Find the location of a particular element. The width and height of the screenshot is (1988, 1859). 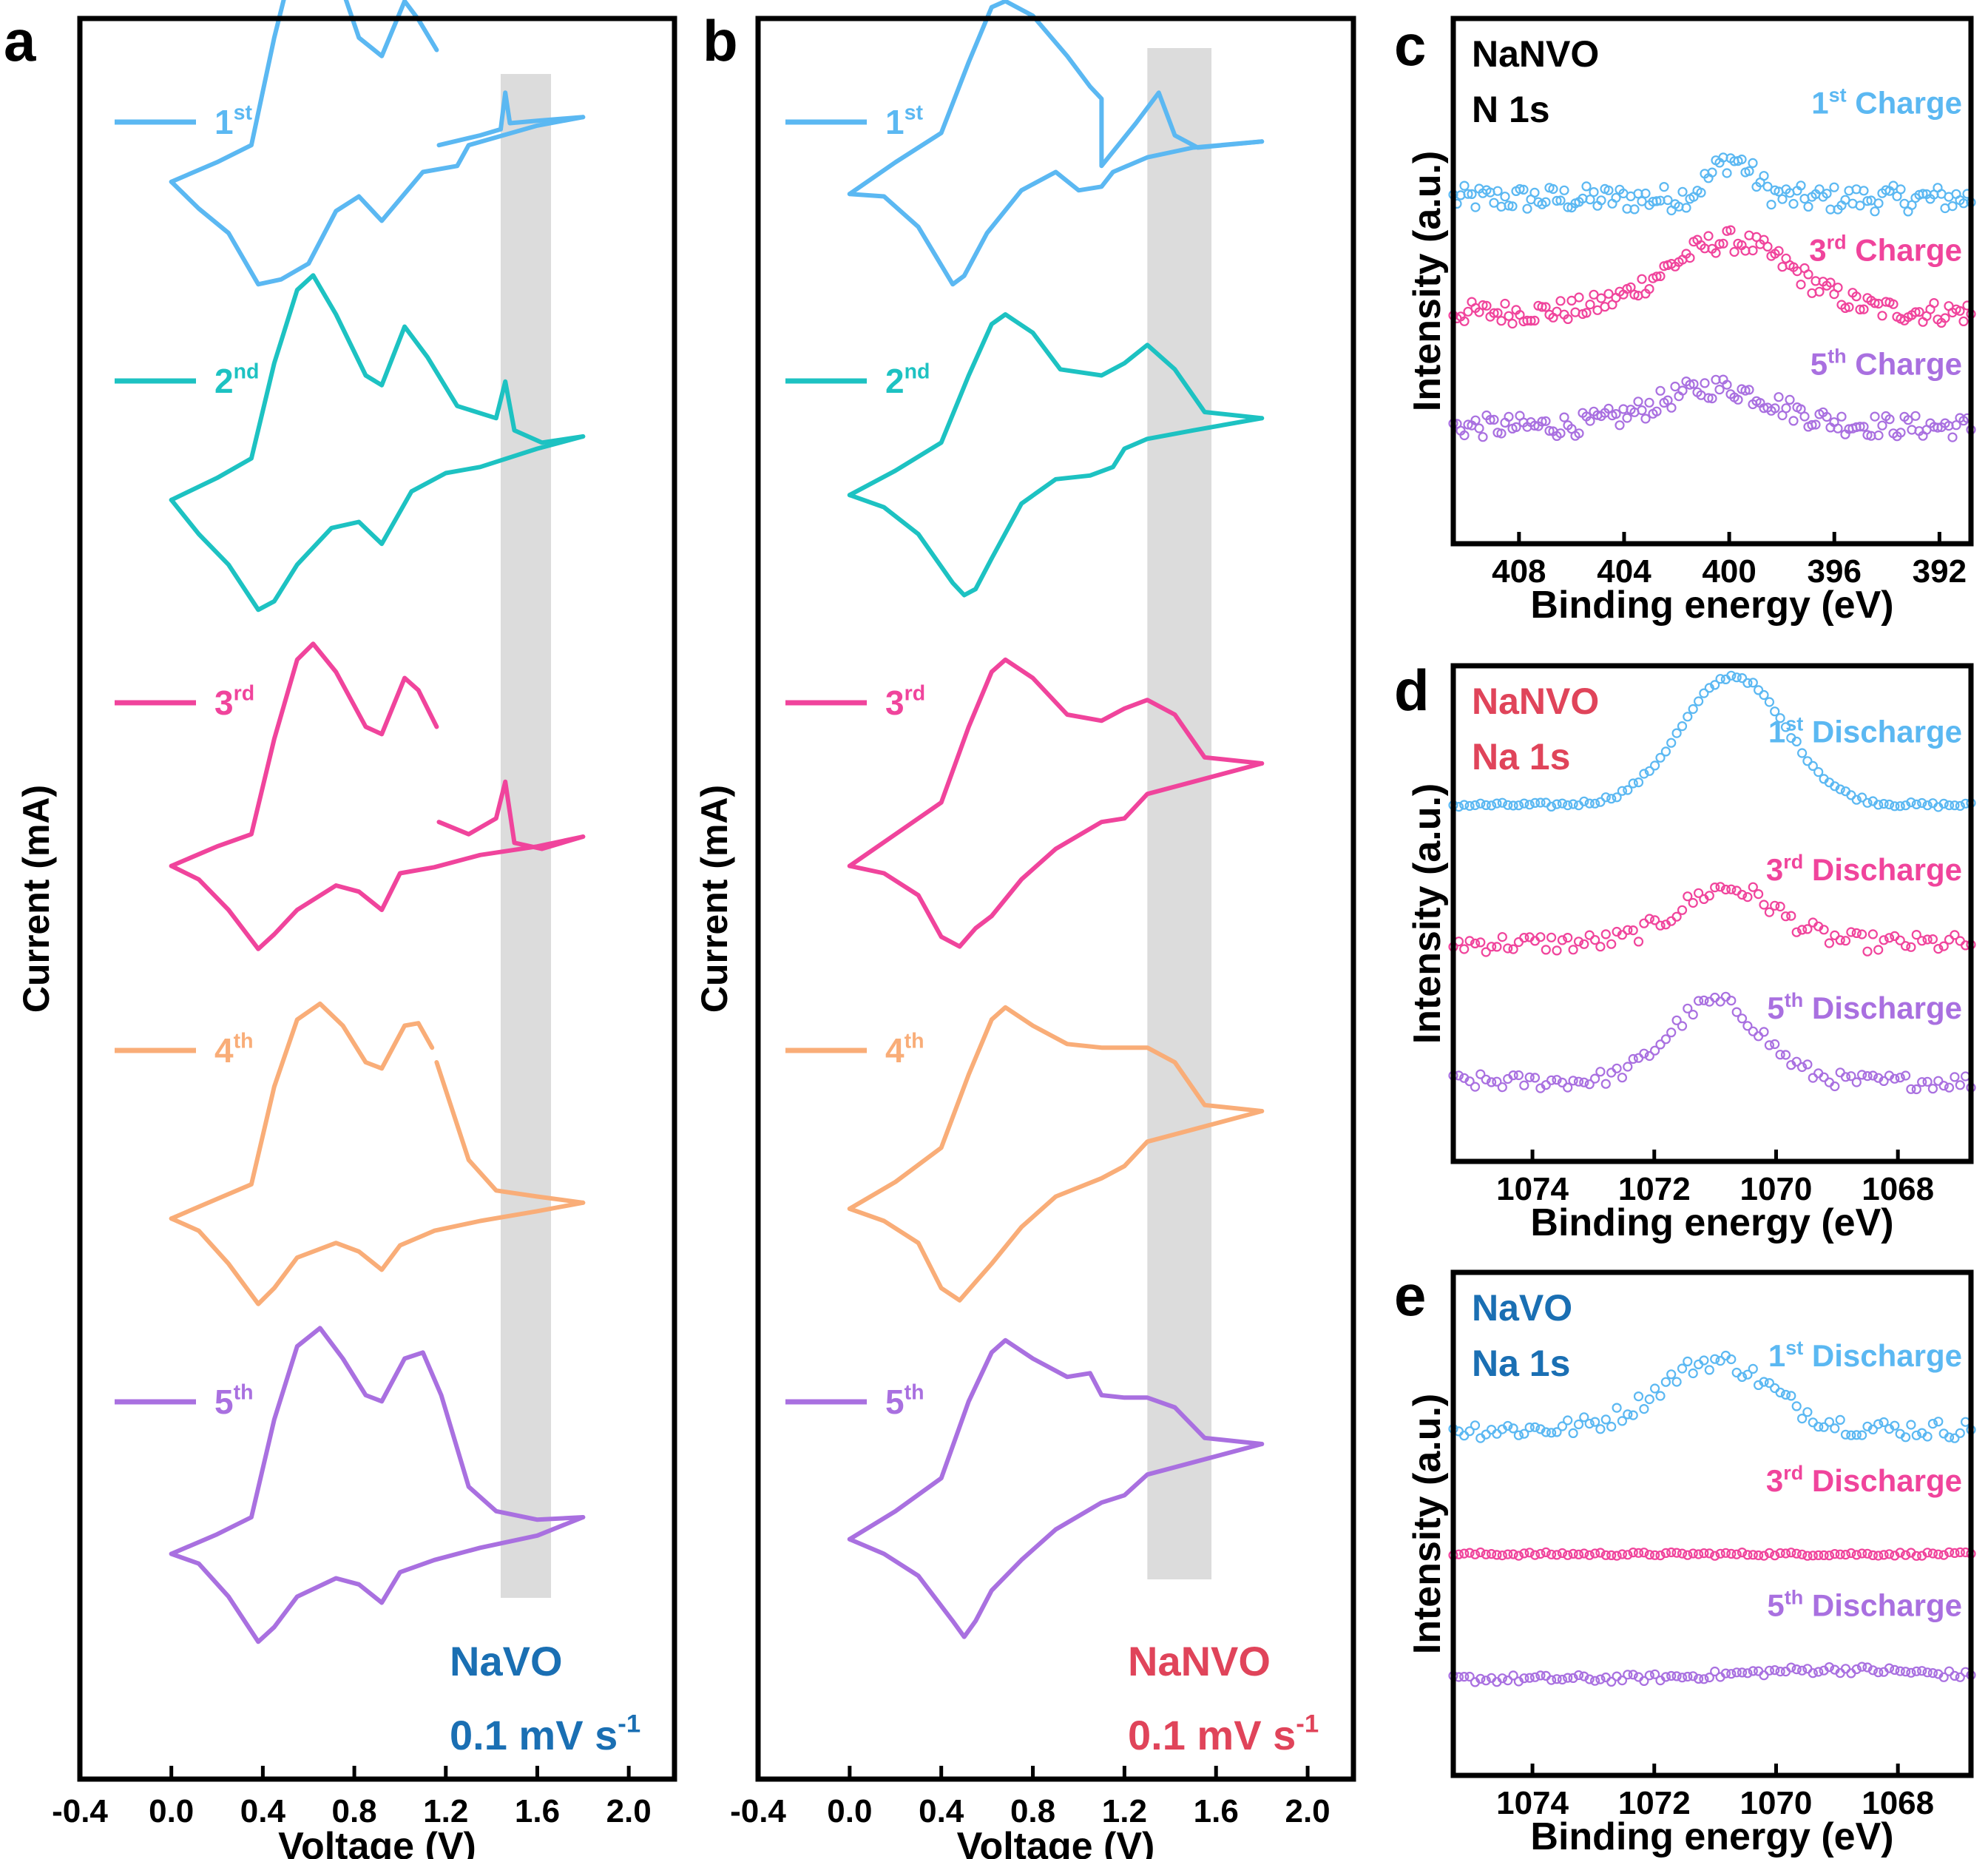

x-tick-label: 1.6 is located at coordinates (537, 1811).